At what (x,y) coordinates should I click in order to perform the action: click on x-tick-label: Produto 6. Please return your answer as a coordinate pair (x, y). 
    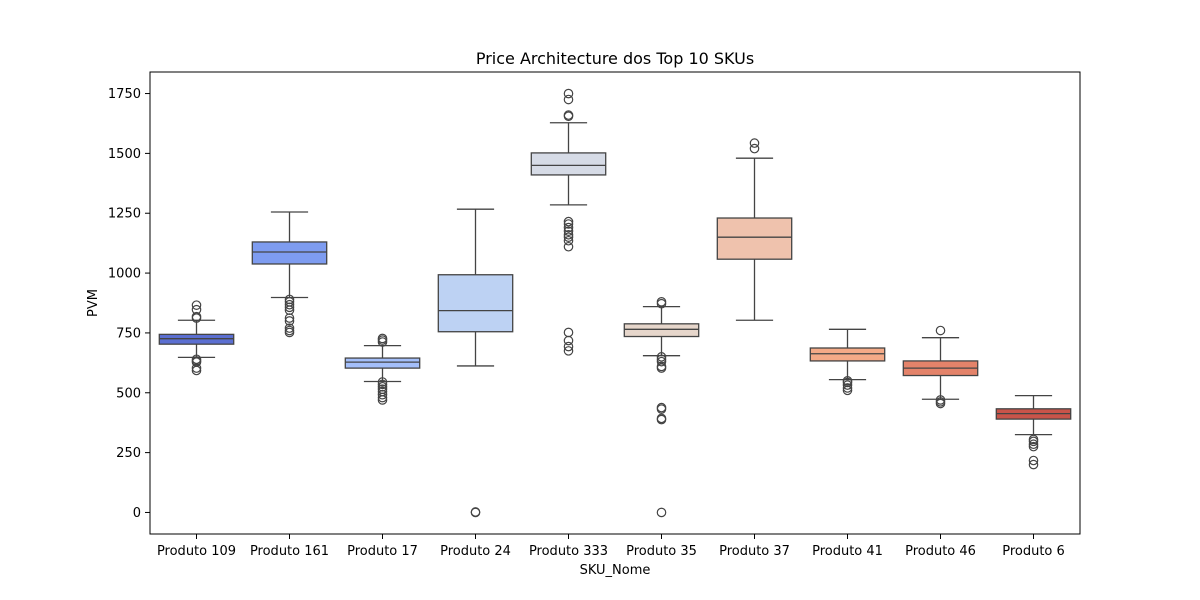
    Looking at the image, I should click on (1033, 551).